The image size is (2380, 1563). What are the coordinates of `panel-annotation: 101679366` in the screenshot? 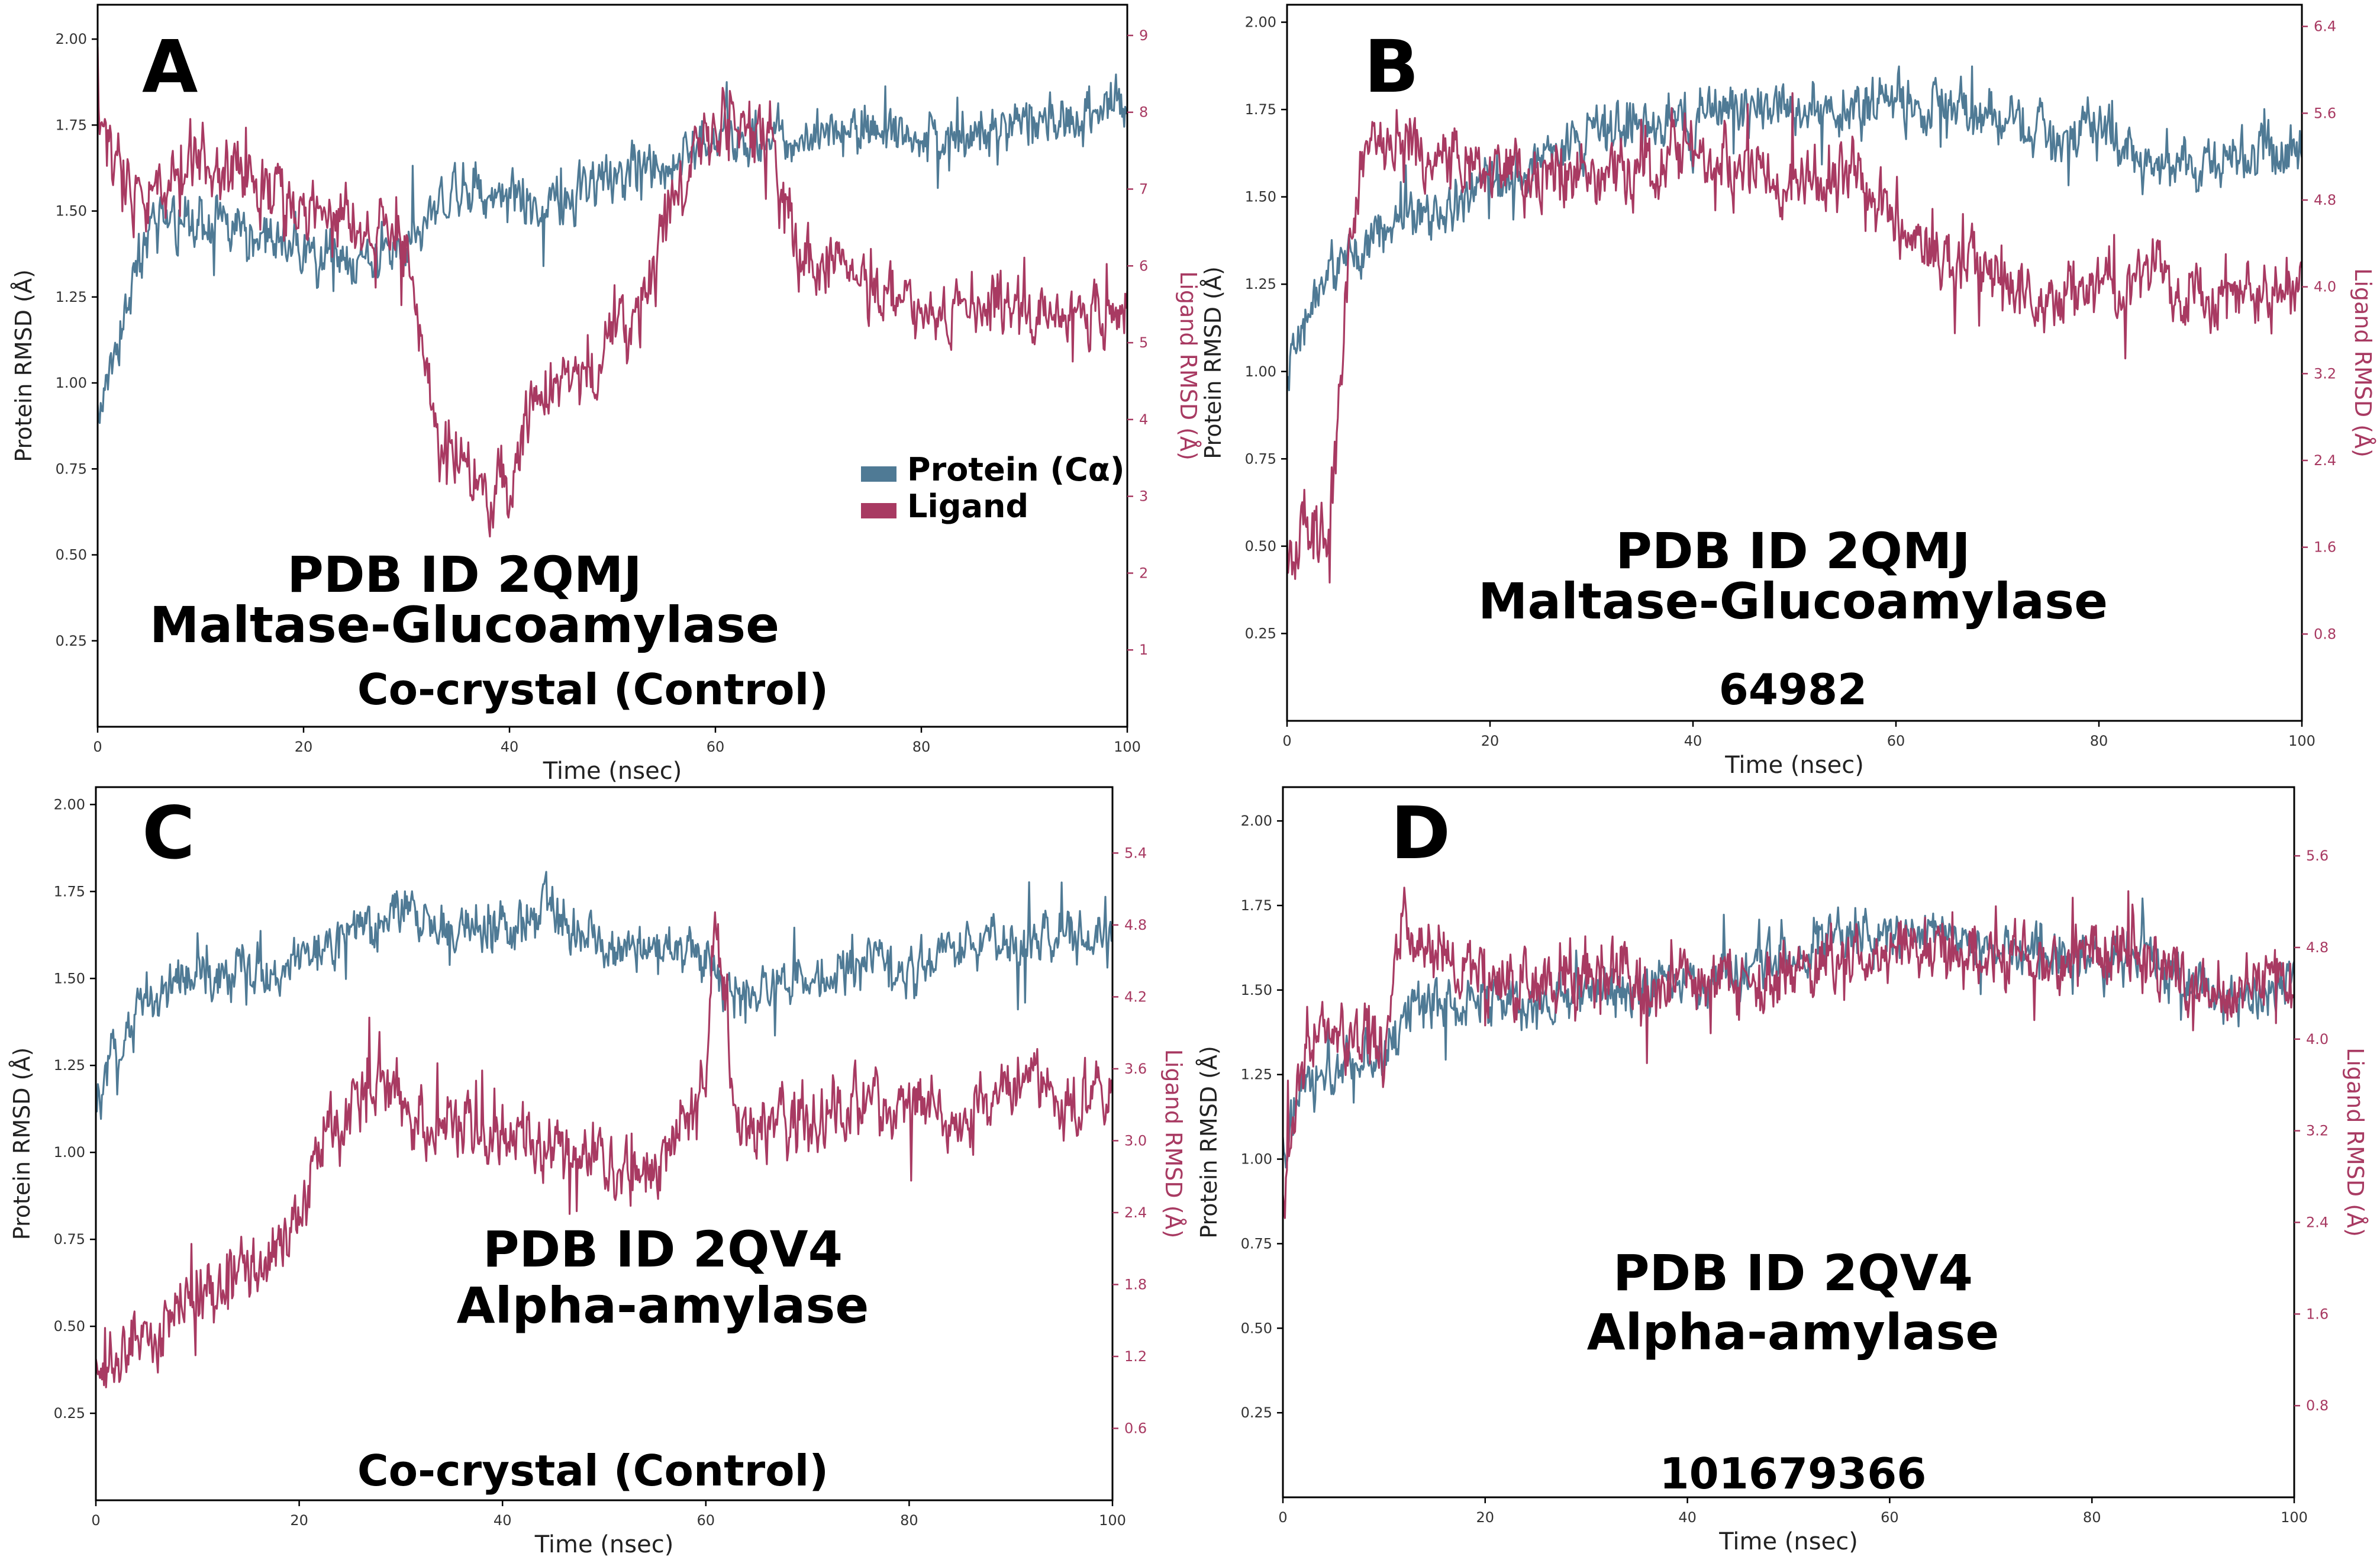 It's located at (1793, 1473).